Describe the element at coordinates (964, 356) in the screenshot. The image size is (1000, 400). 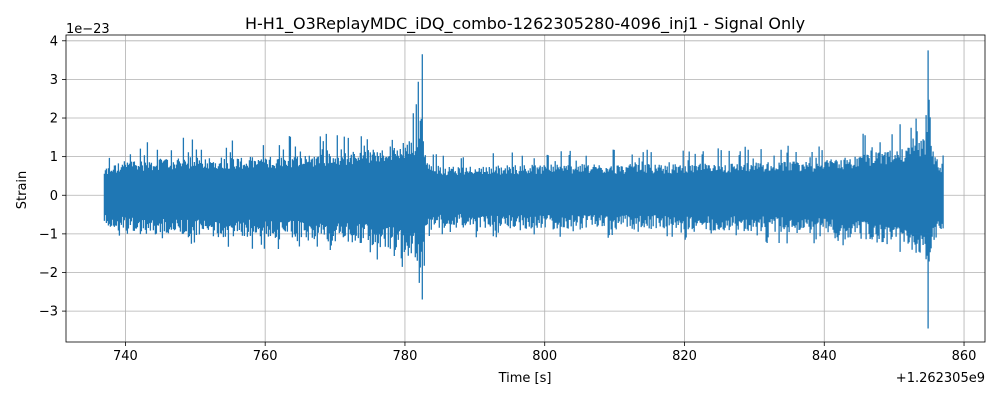
I see `x-tick-label: 860` at that location.